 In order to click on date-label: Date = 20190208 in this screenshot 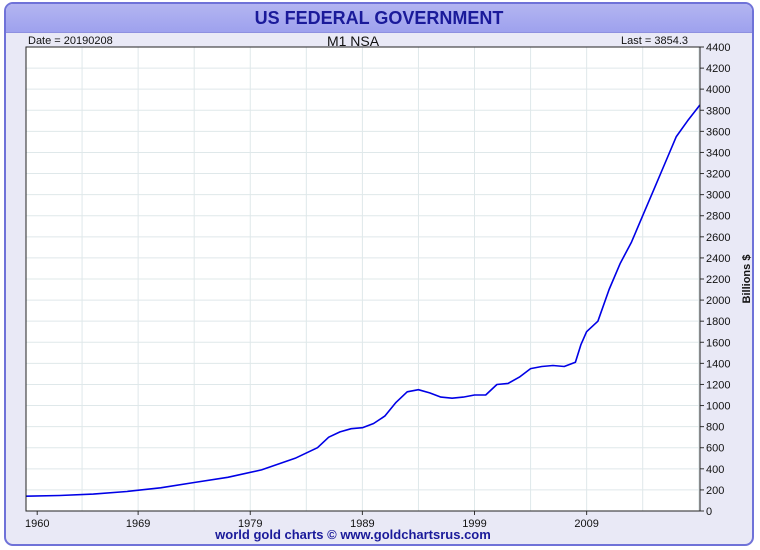, I will do `click(70, 41)`.